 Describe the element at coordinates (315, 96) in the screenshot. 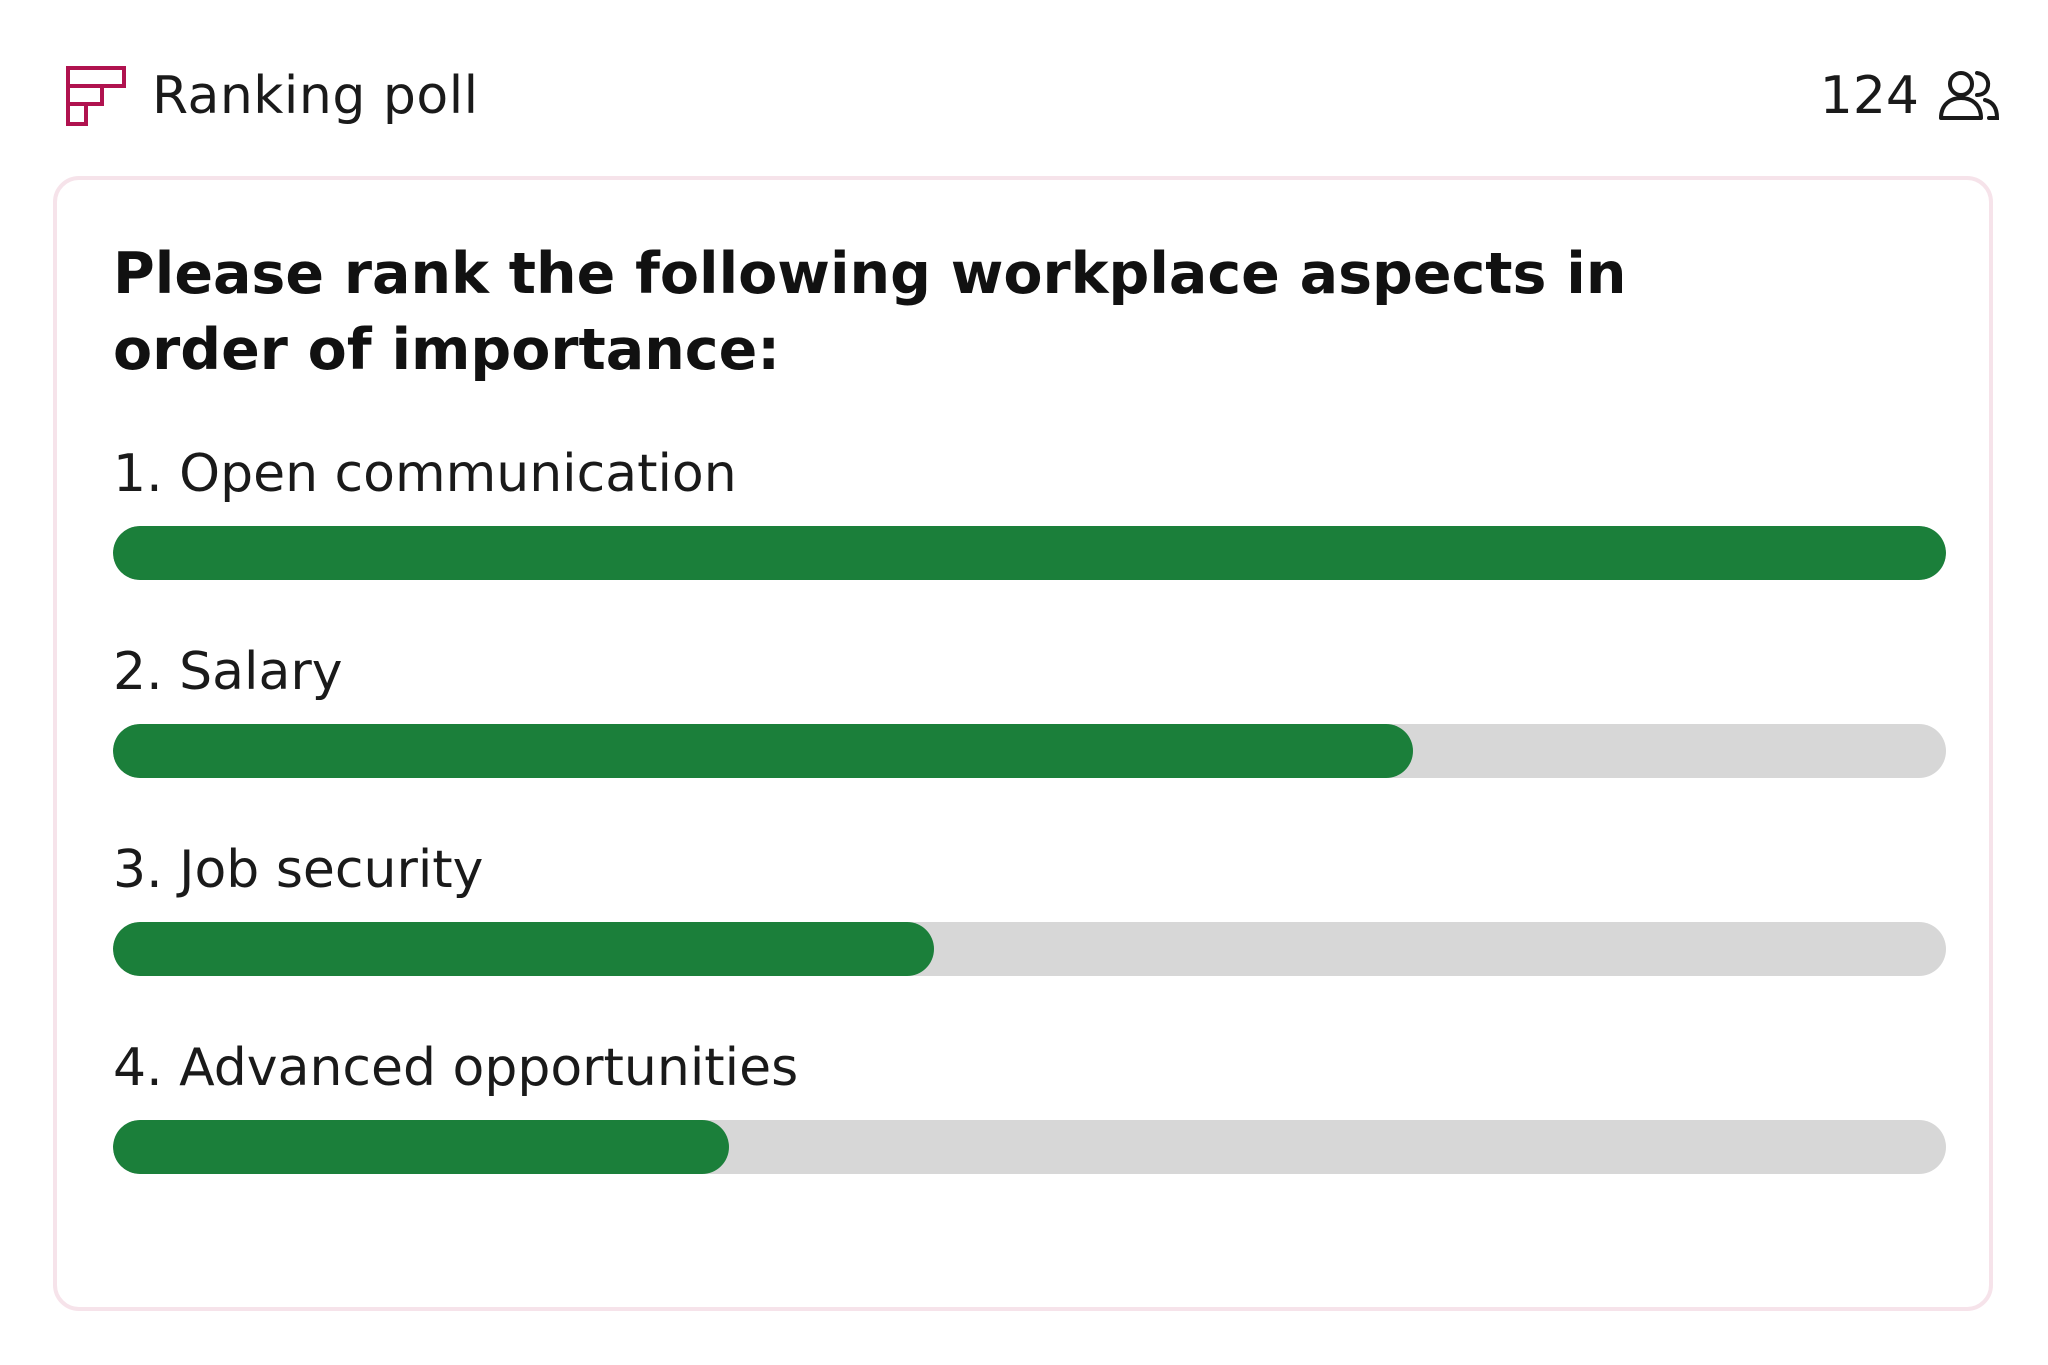

I see `poll-type-label: Ranking poll` at that location.